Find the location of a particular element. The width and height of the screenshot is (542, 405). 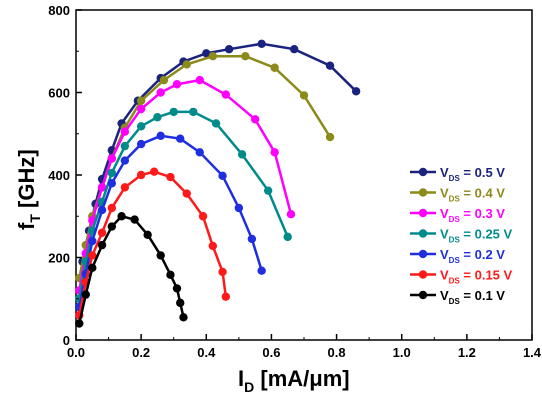

legend-item: VDS = 0.5 V is located at coordinates (457, 174).